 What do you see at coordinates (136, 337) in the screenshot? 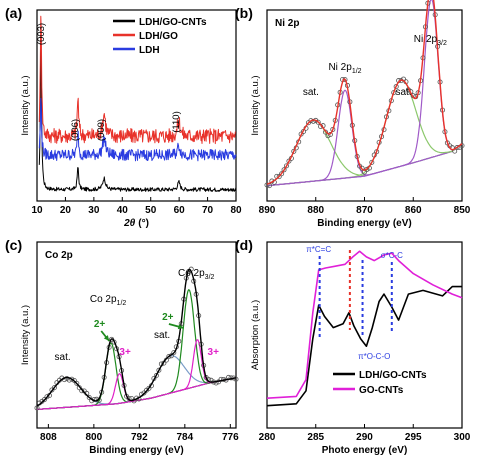
I see `fit-envelope` at bounding box center [136, 337].